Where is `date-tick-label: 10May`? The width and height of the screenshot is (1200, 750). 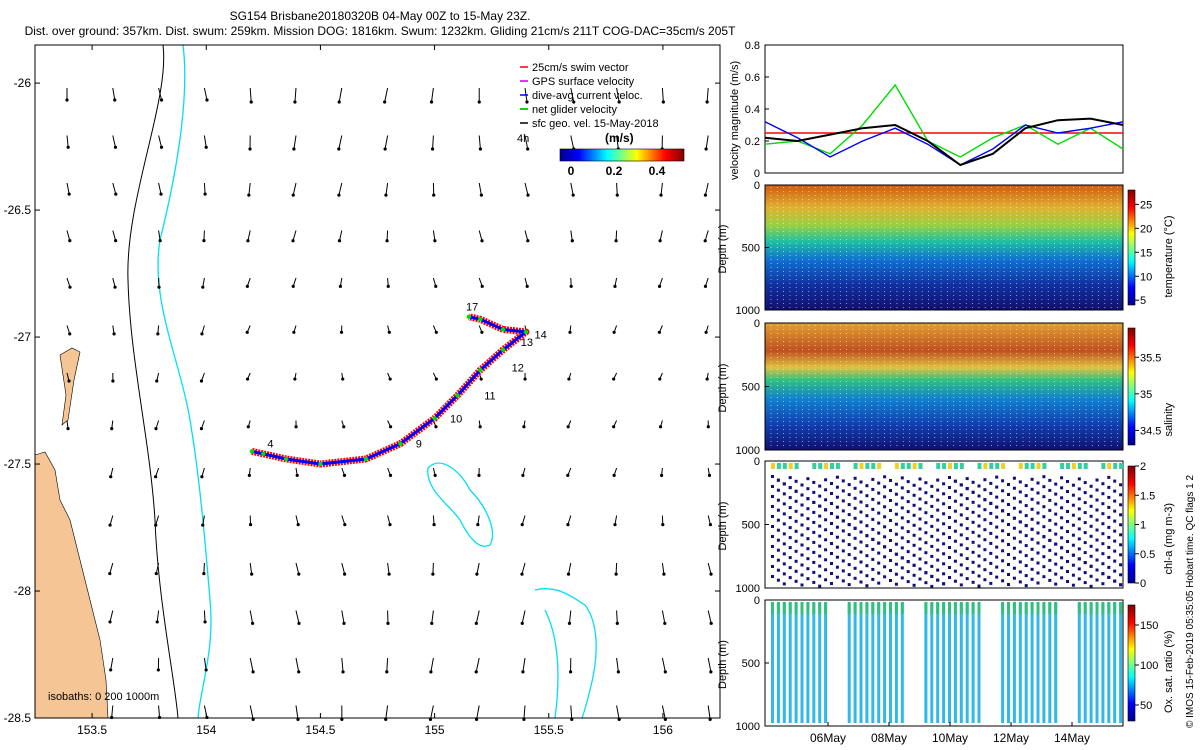
date-tick-label: 10May is located at coordinates (950, 738).